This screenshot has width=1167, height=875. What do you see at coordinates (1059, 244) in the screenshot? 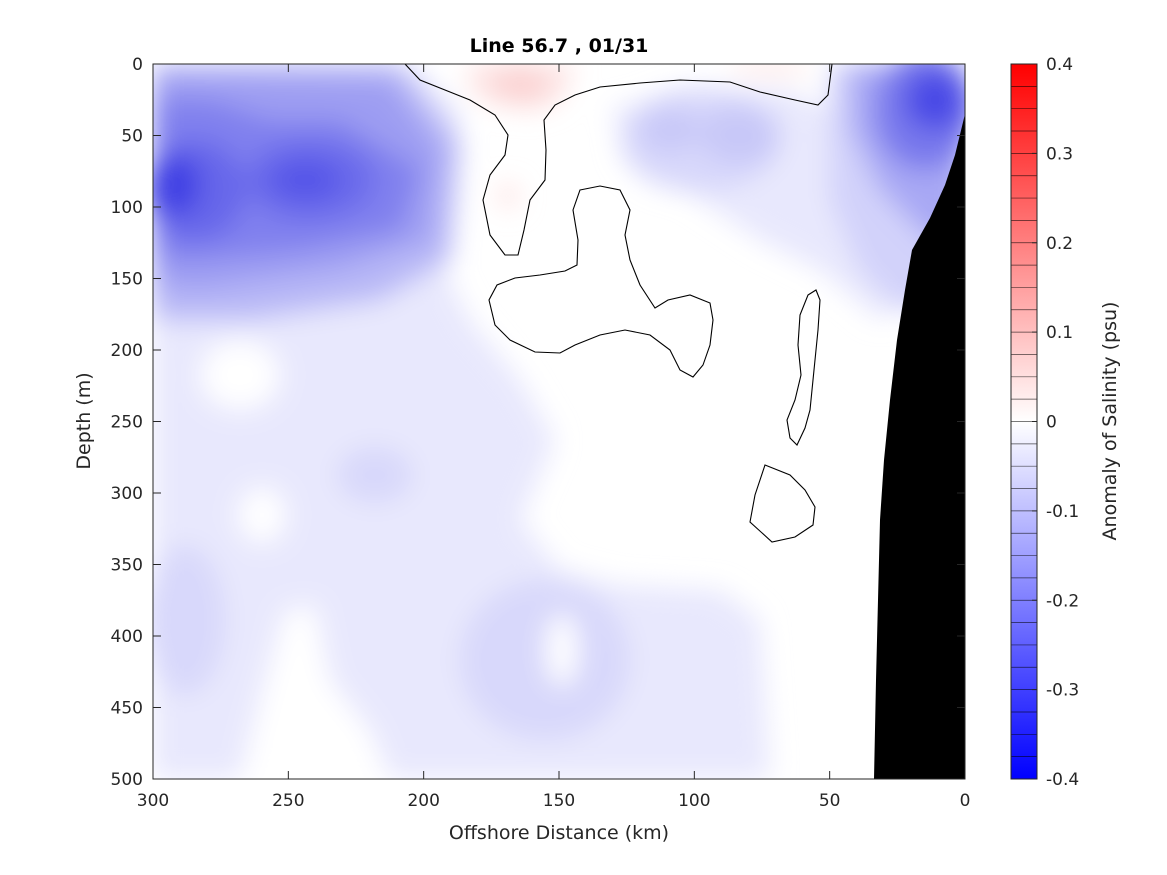
I see `colorbar-tick-label: 0.2` at bounding box center [1059, 244].